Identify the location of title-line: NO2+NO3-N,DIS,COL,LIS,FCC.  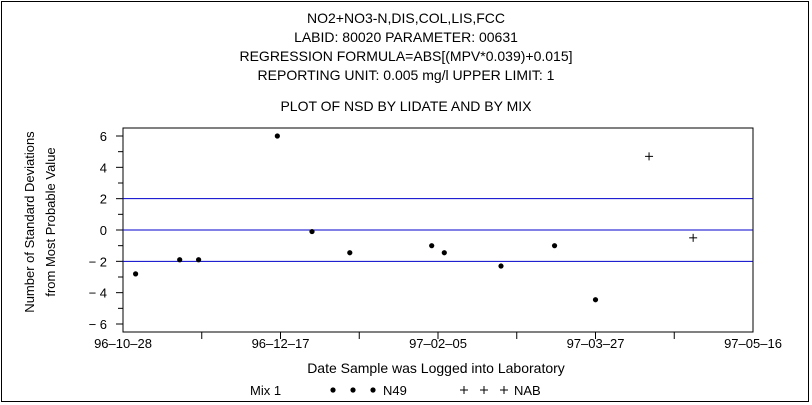
(406, 18).